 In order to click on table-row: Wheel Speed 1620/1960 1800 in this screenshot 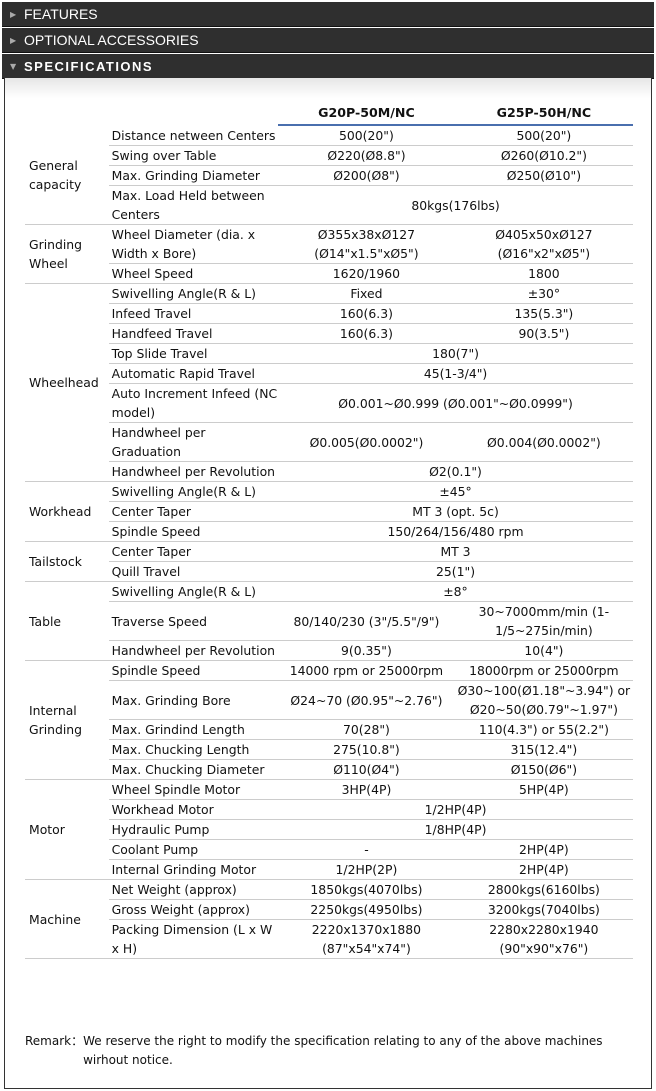, I will do `click(329, 273)`.